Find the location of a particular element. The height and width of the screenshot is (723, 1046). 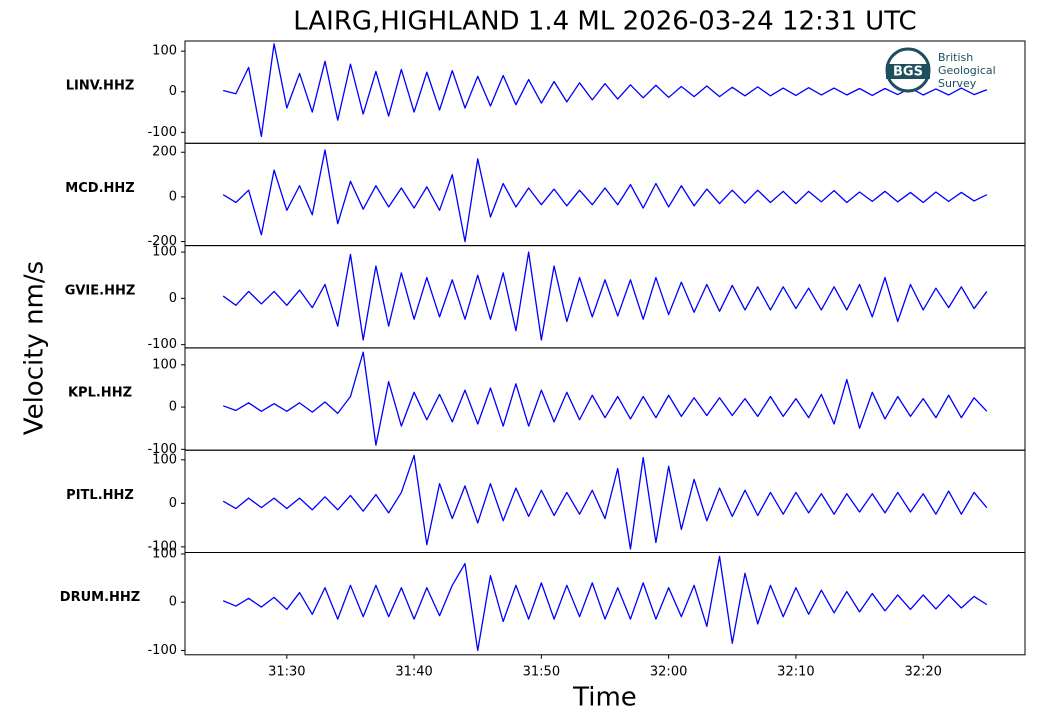

y-tick-label: 200 is located at coordinates (164, 152).